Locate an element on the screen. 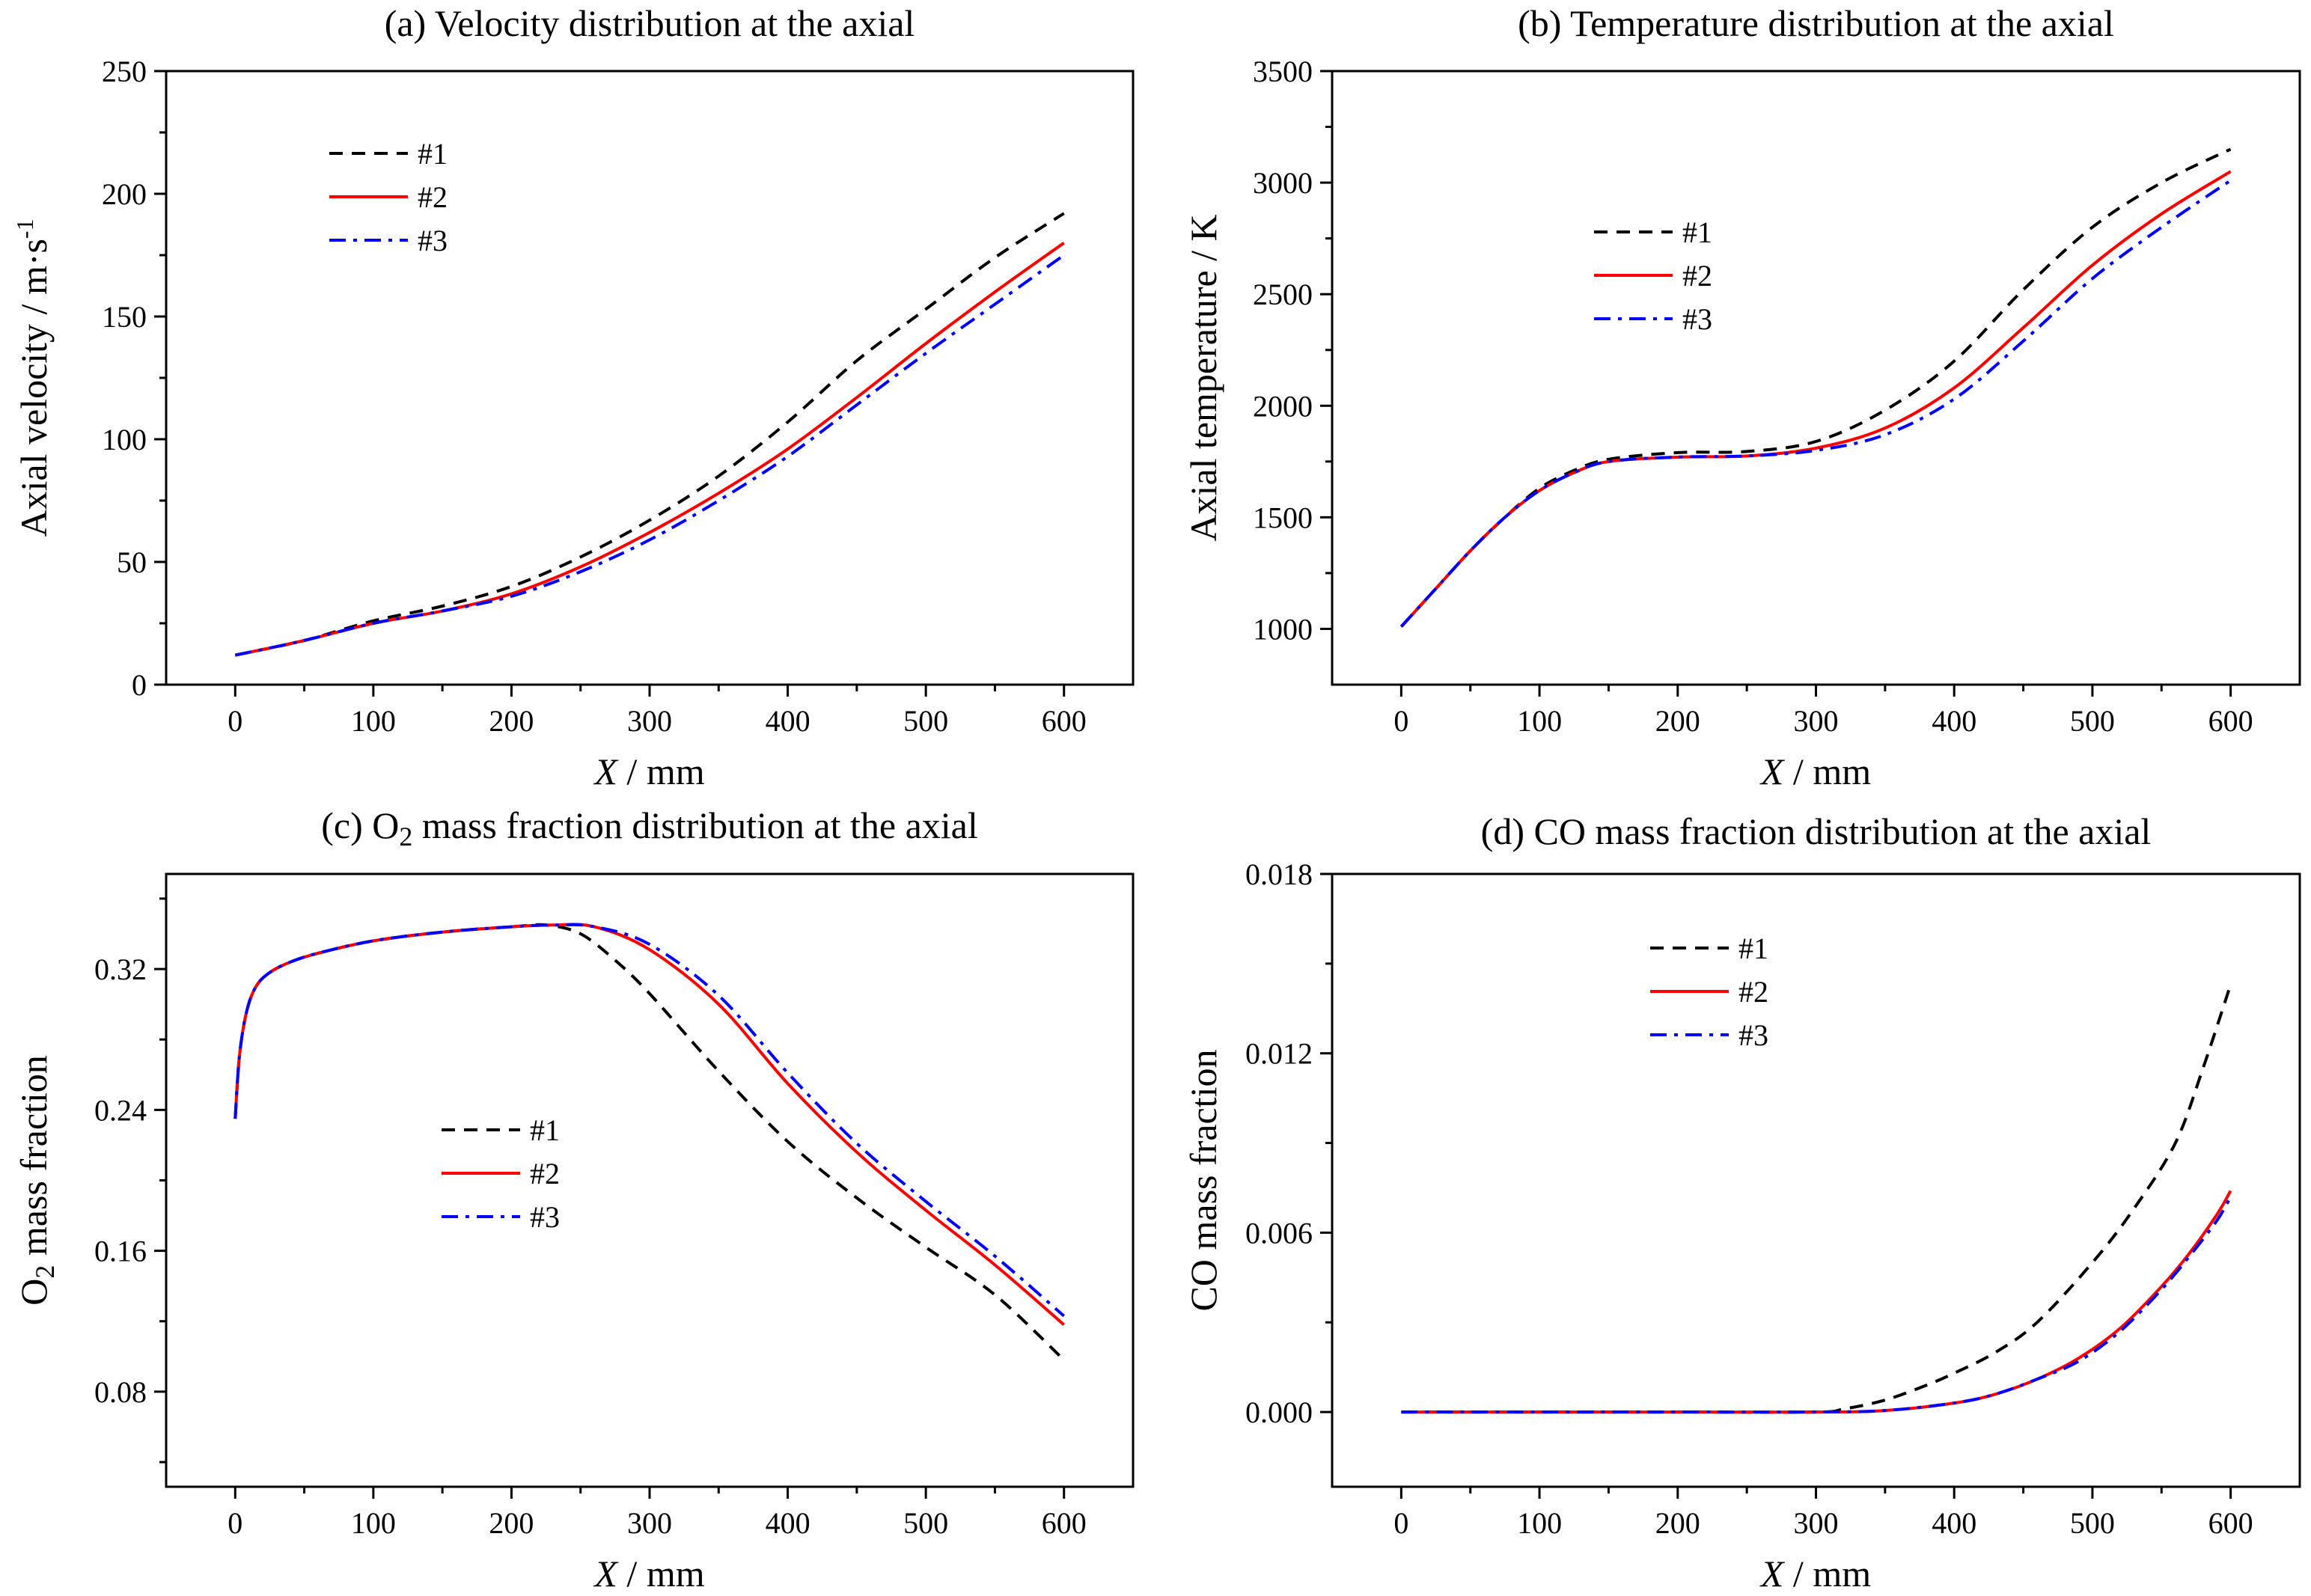 This screenshot has width=2311, height=1596. y-tick-label: 0 is located at coordinates (139, 685).